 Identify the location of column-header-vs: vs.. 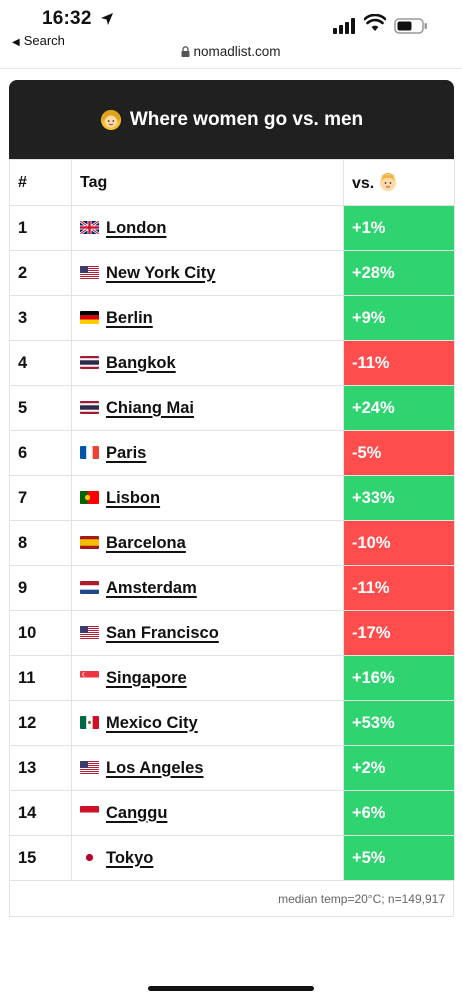
(399, 182).